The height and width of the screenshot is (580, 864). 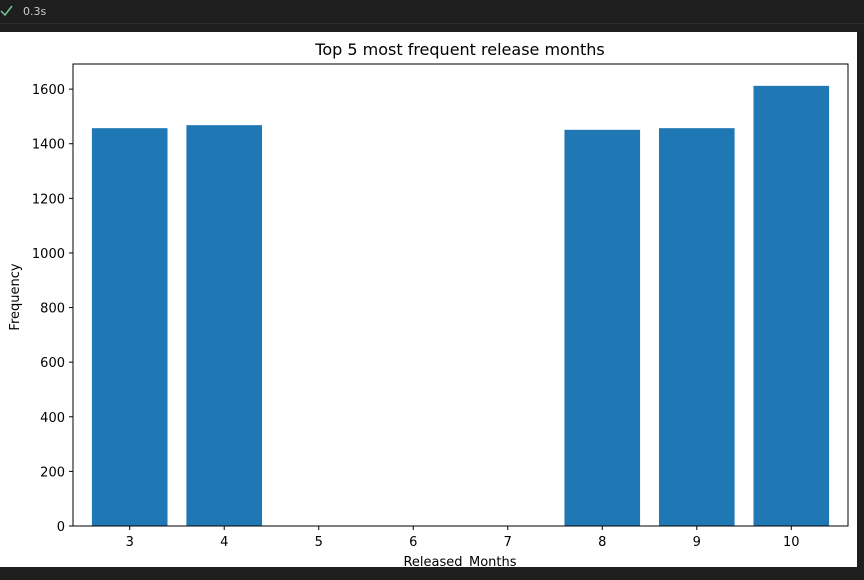 I want to click on y-tick-label: 200, so click(x=52, y=472).